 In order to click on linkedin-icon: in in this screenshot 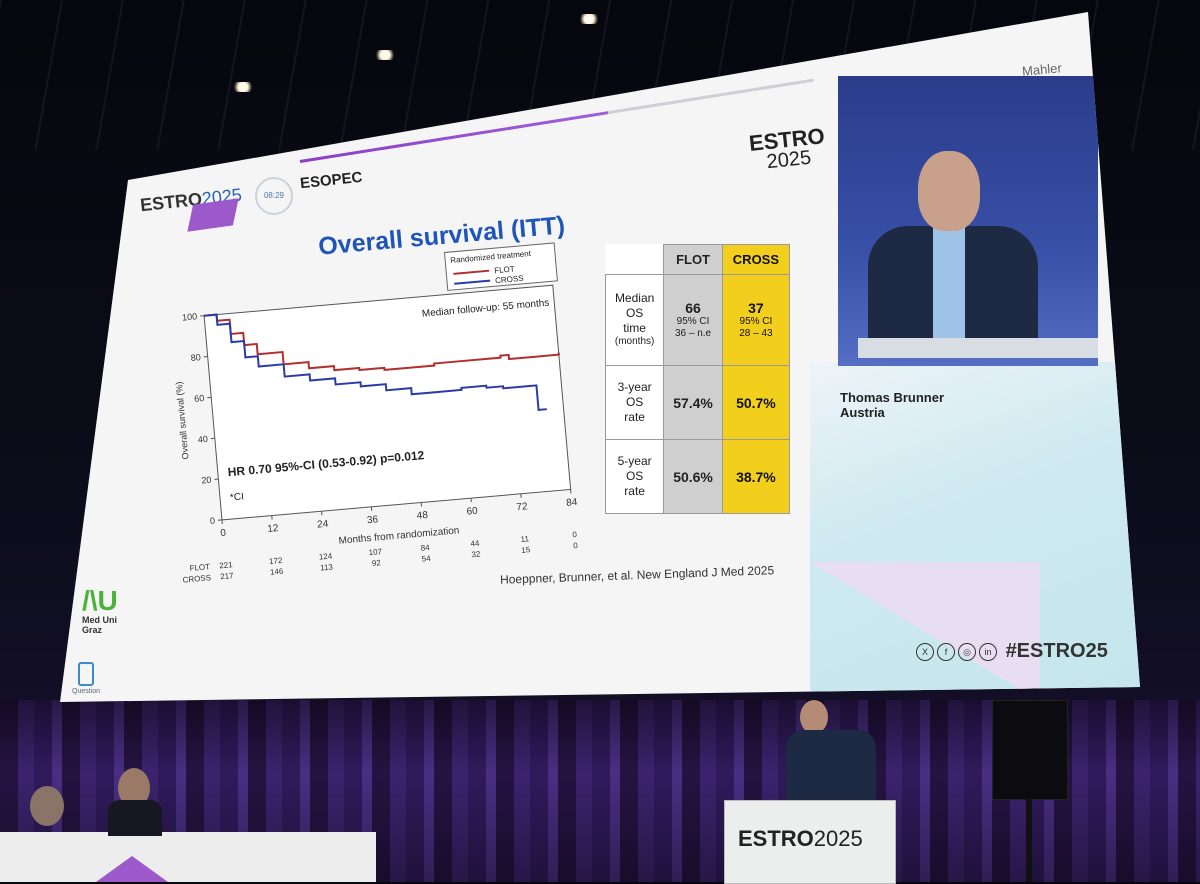, I will do `click(988, 652)`.